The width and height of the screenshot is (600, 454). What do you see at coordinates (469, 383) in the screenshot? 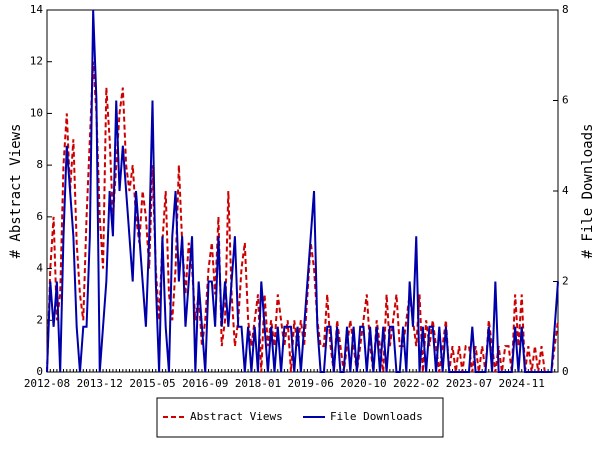
I see `x-tick-label: 2023-07` at bounding box center [469, 383].